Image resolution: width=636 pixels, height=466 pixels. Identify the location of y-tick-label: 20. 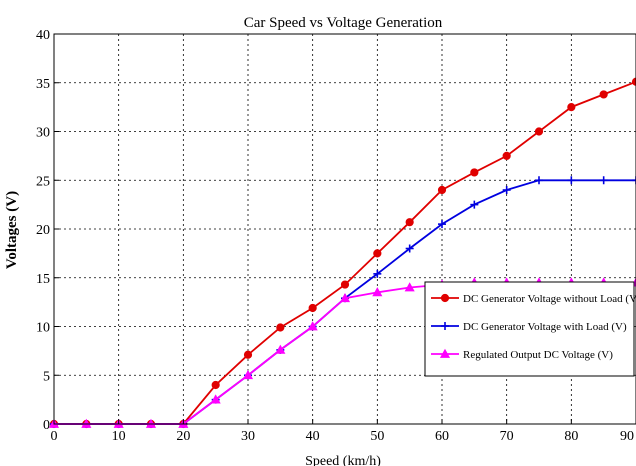
(43, 230).